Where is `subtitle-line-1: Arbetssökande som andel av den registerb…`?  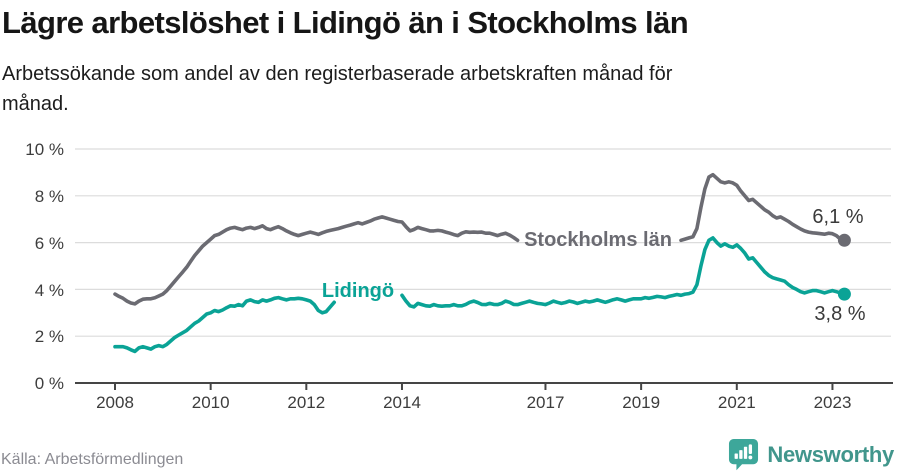
subtitle-line-1: Arbetssökande som andel av den registerb… is located at coordinates (337, 74).